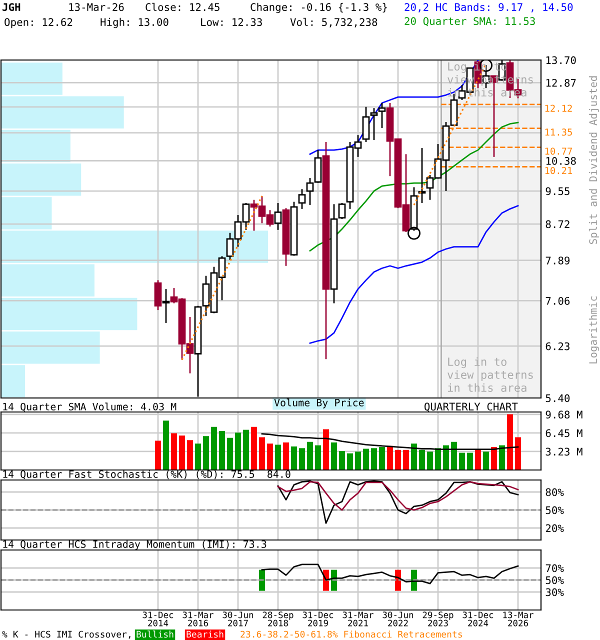  What do you see at coordinates (318, 8) in the screenshot?
I see `text: Change: -0.16 {-1.3 %}` at bounding box center [318, 8].